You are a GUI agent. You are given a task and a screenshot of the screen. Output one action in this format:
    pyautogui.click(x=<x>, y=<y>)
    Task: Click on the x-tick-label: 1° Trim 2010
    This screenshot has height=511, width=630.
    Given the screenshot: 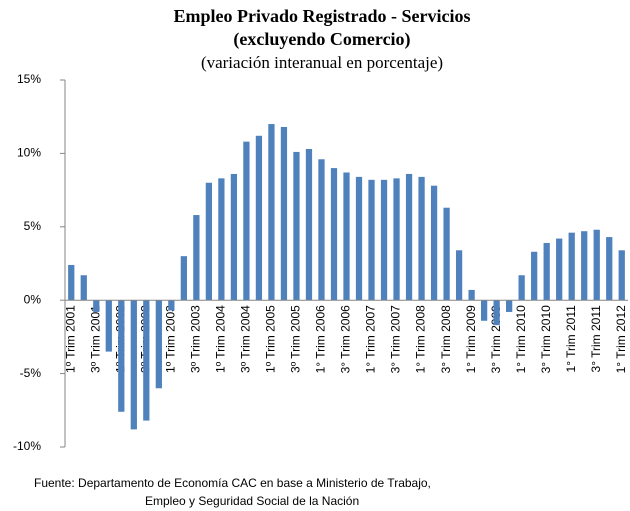 What is the action you would take?
    pyautogui.click(x=521, y=339)
    